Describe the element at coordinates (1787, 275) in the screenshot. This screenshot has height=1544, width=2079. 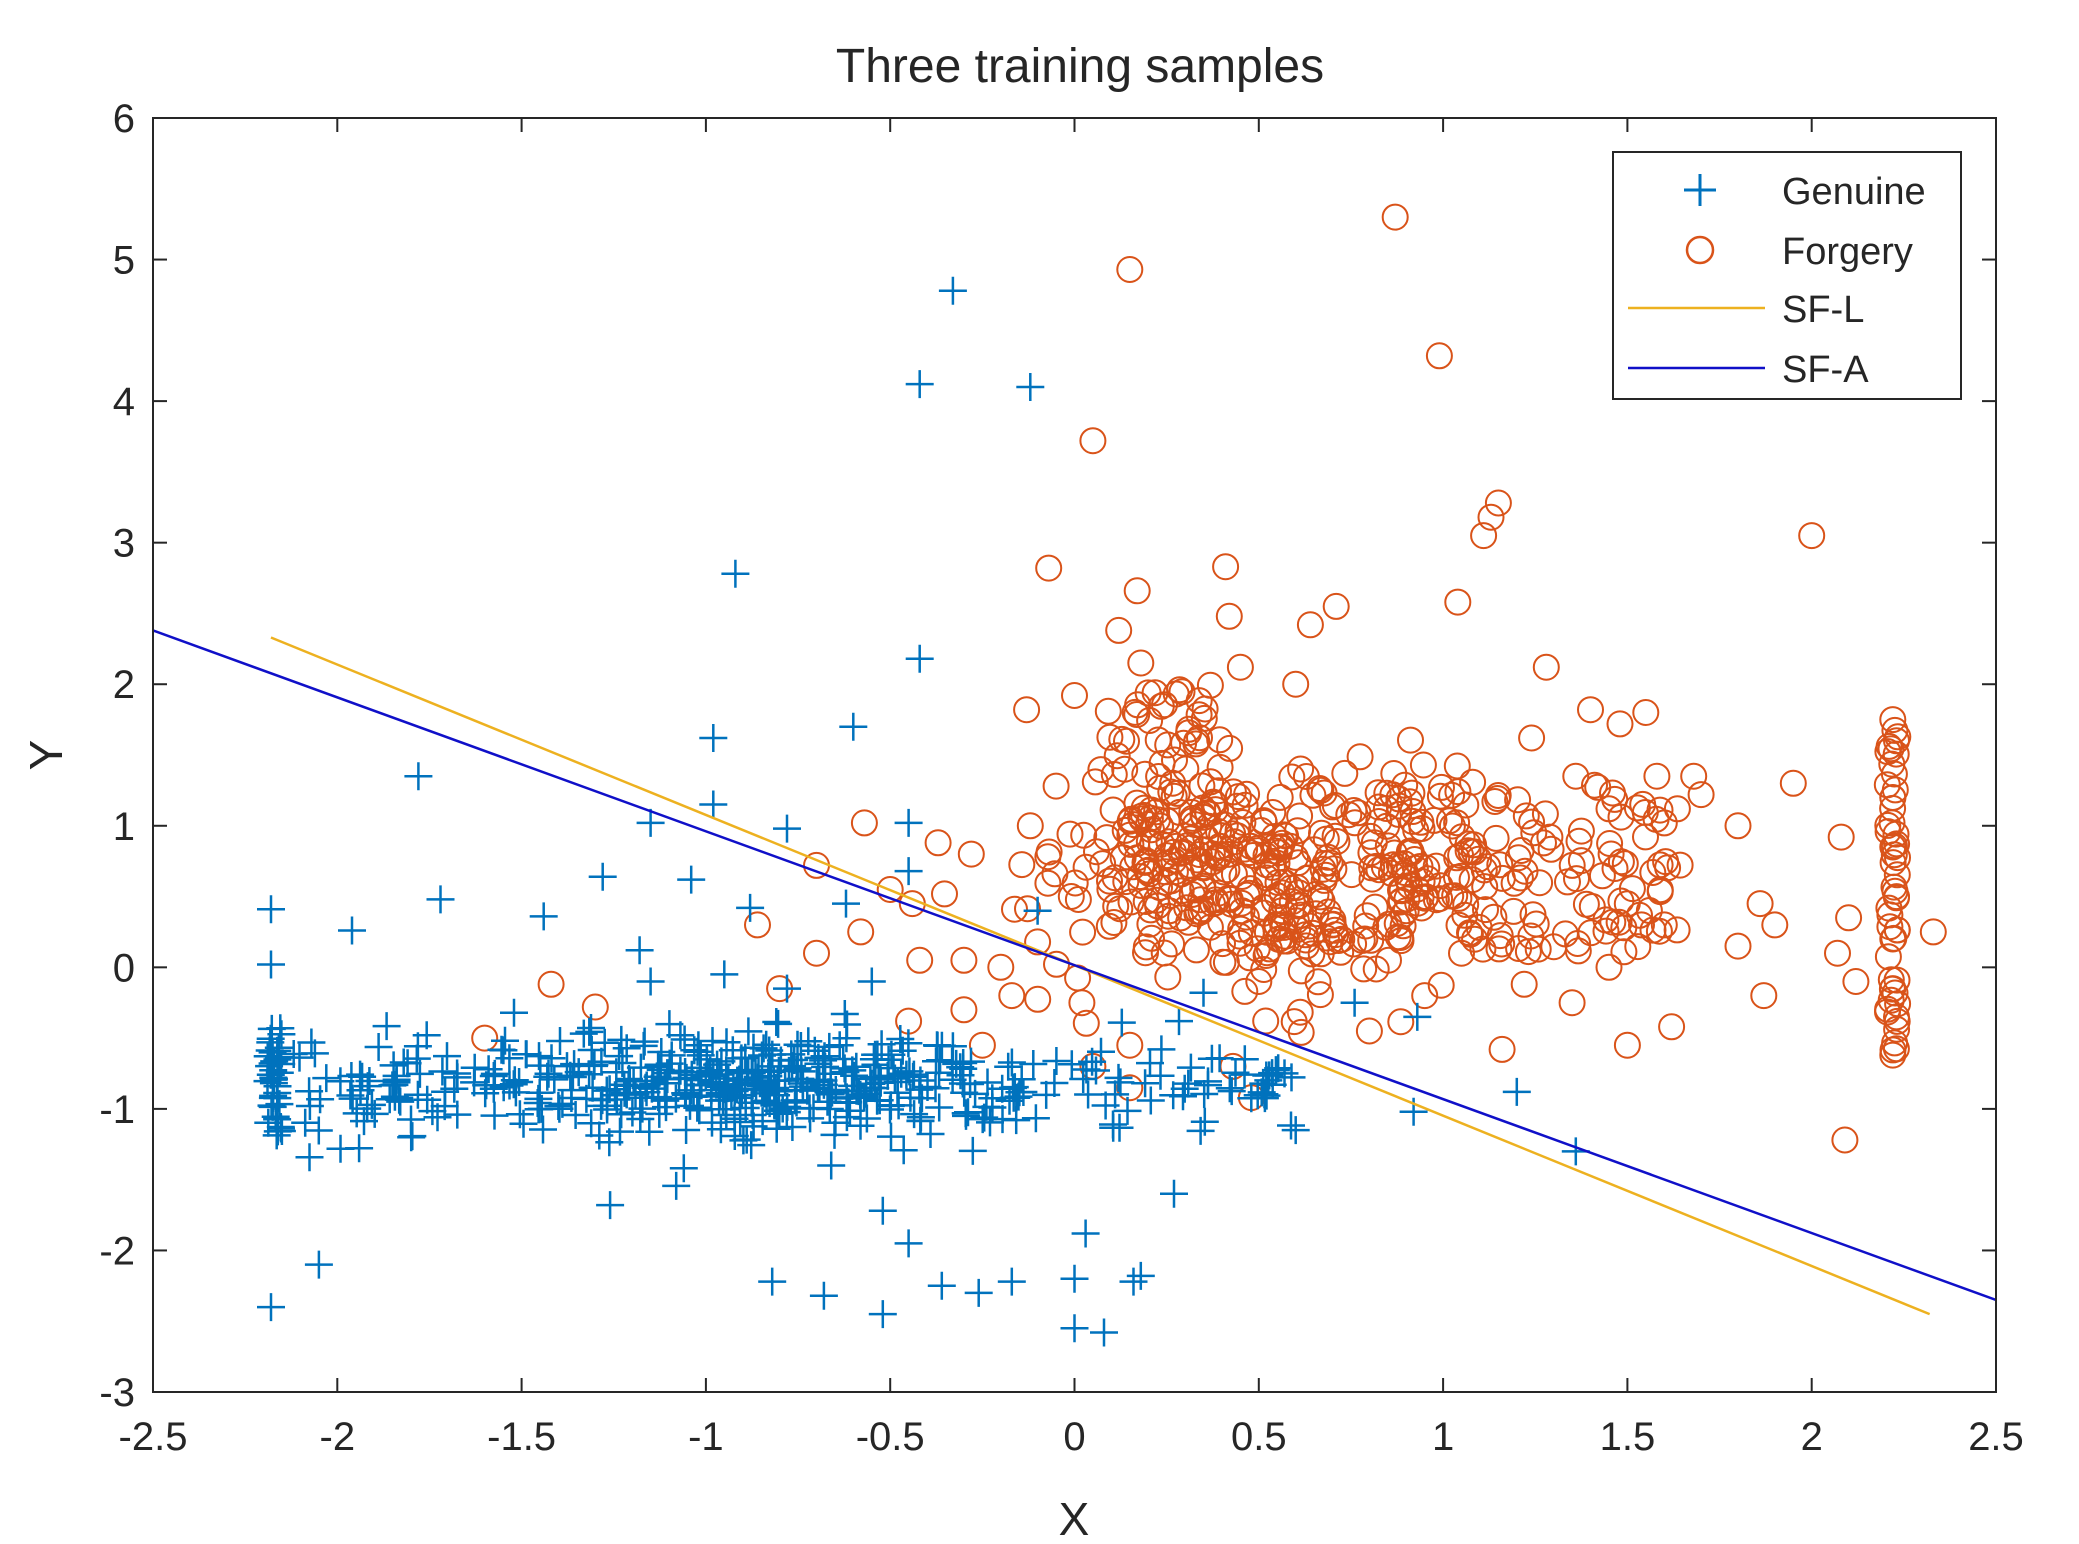
I see `legend: Genuine Forgery SF-L SF-A` at that location.